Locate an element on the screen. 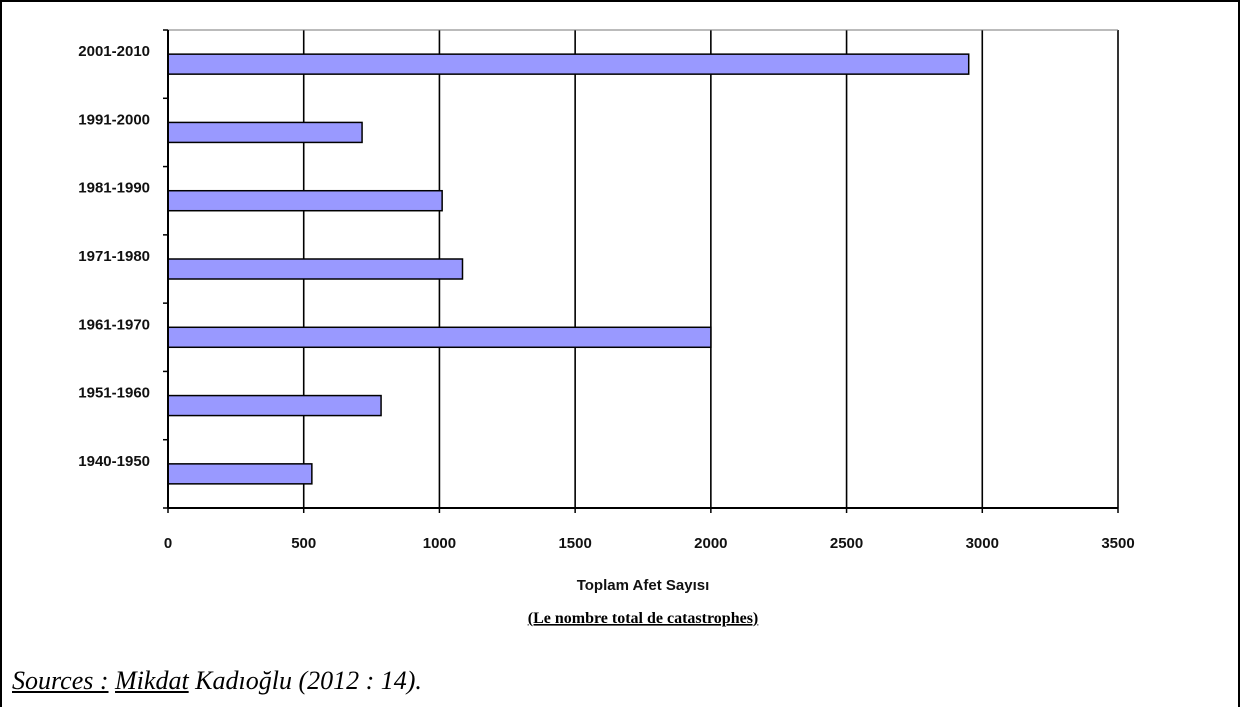 Image resolution: width=1243 pixels, height=707 pixels. category-label: 2001-2010 is located at coordinates (114, 51).